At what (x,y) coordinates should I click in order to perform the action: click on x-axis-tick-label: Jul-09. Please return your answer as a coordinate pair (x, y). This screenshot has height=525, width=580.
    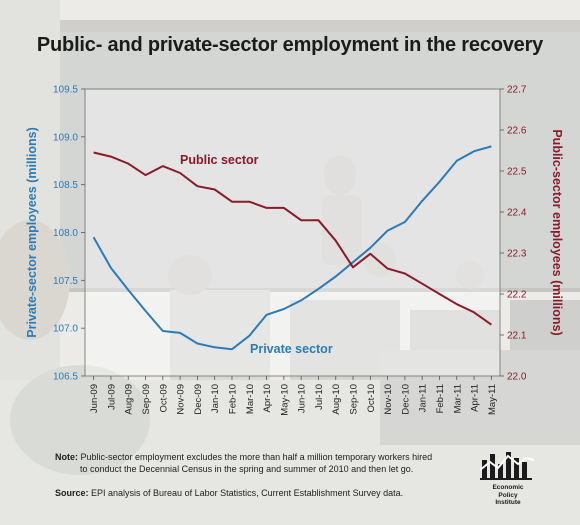
    Looking at the image, I should click on (111, 397).